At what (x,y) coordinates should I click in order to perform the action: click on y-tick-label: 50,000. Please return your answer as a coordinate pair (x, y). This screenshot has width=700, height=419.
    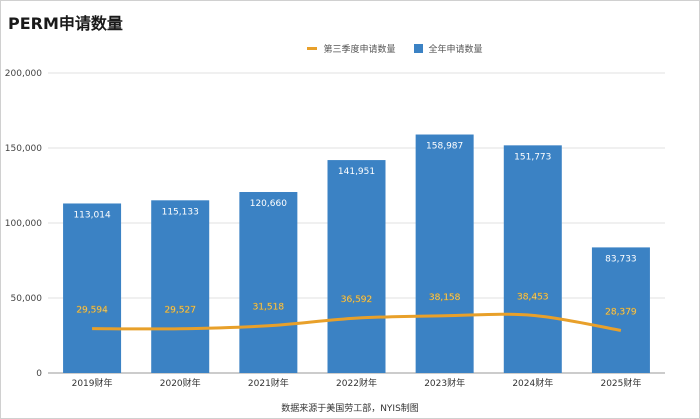
    Looking at the image, I should click on (27, 299).